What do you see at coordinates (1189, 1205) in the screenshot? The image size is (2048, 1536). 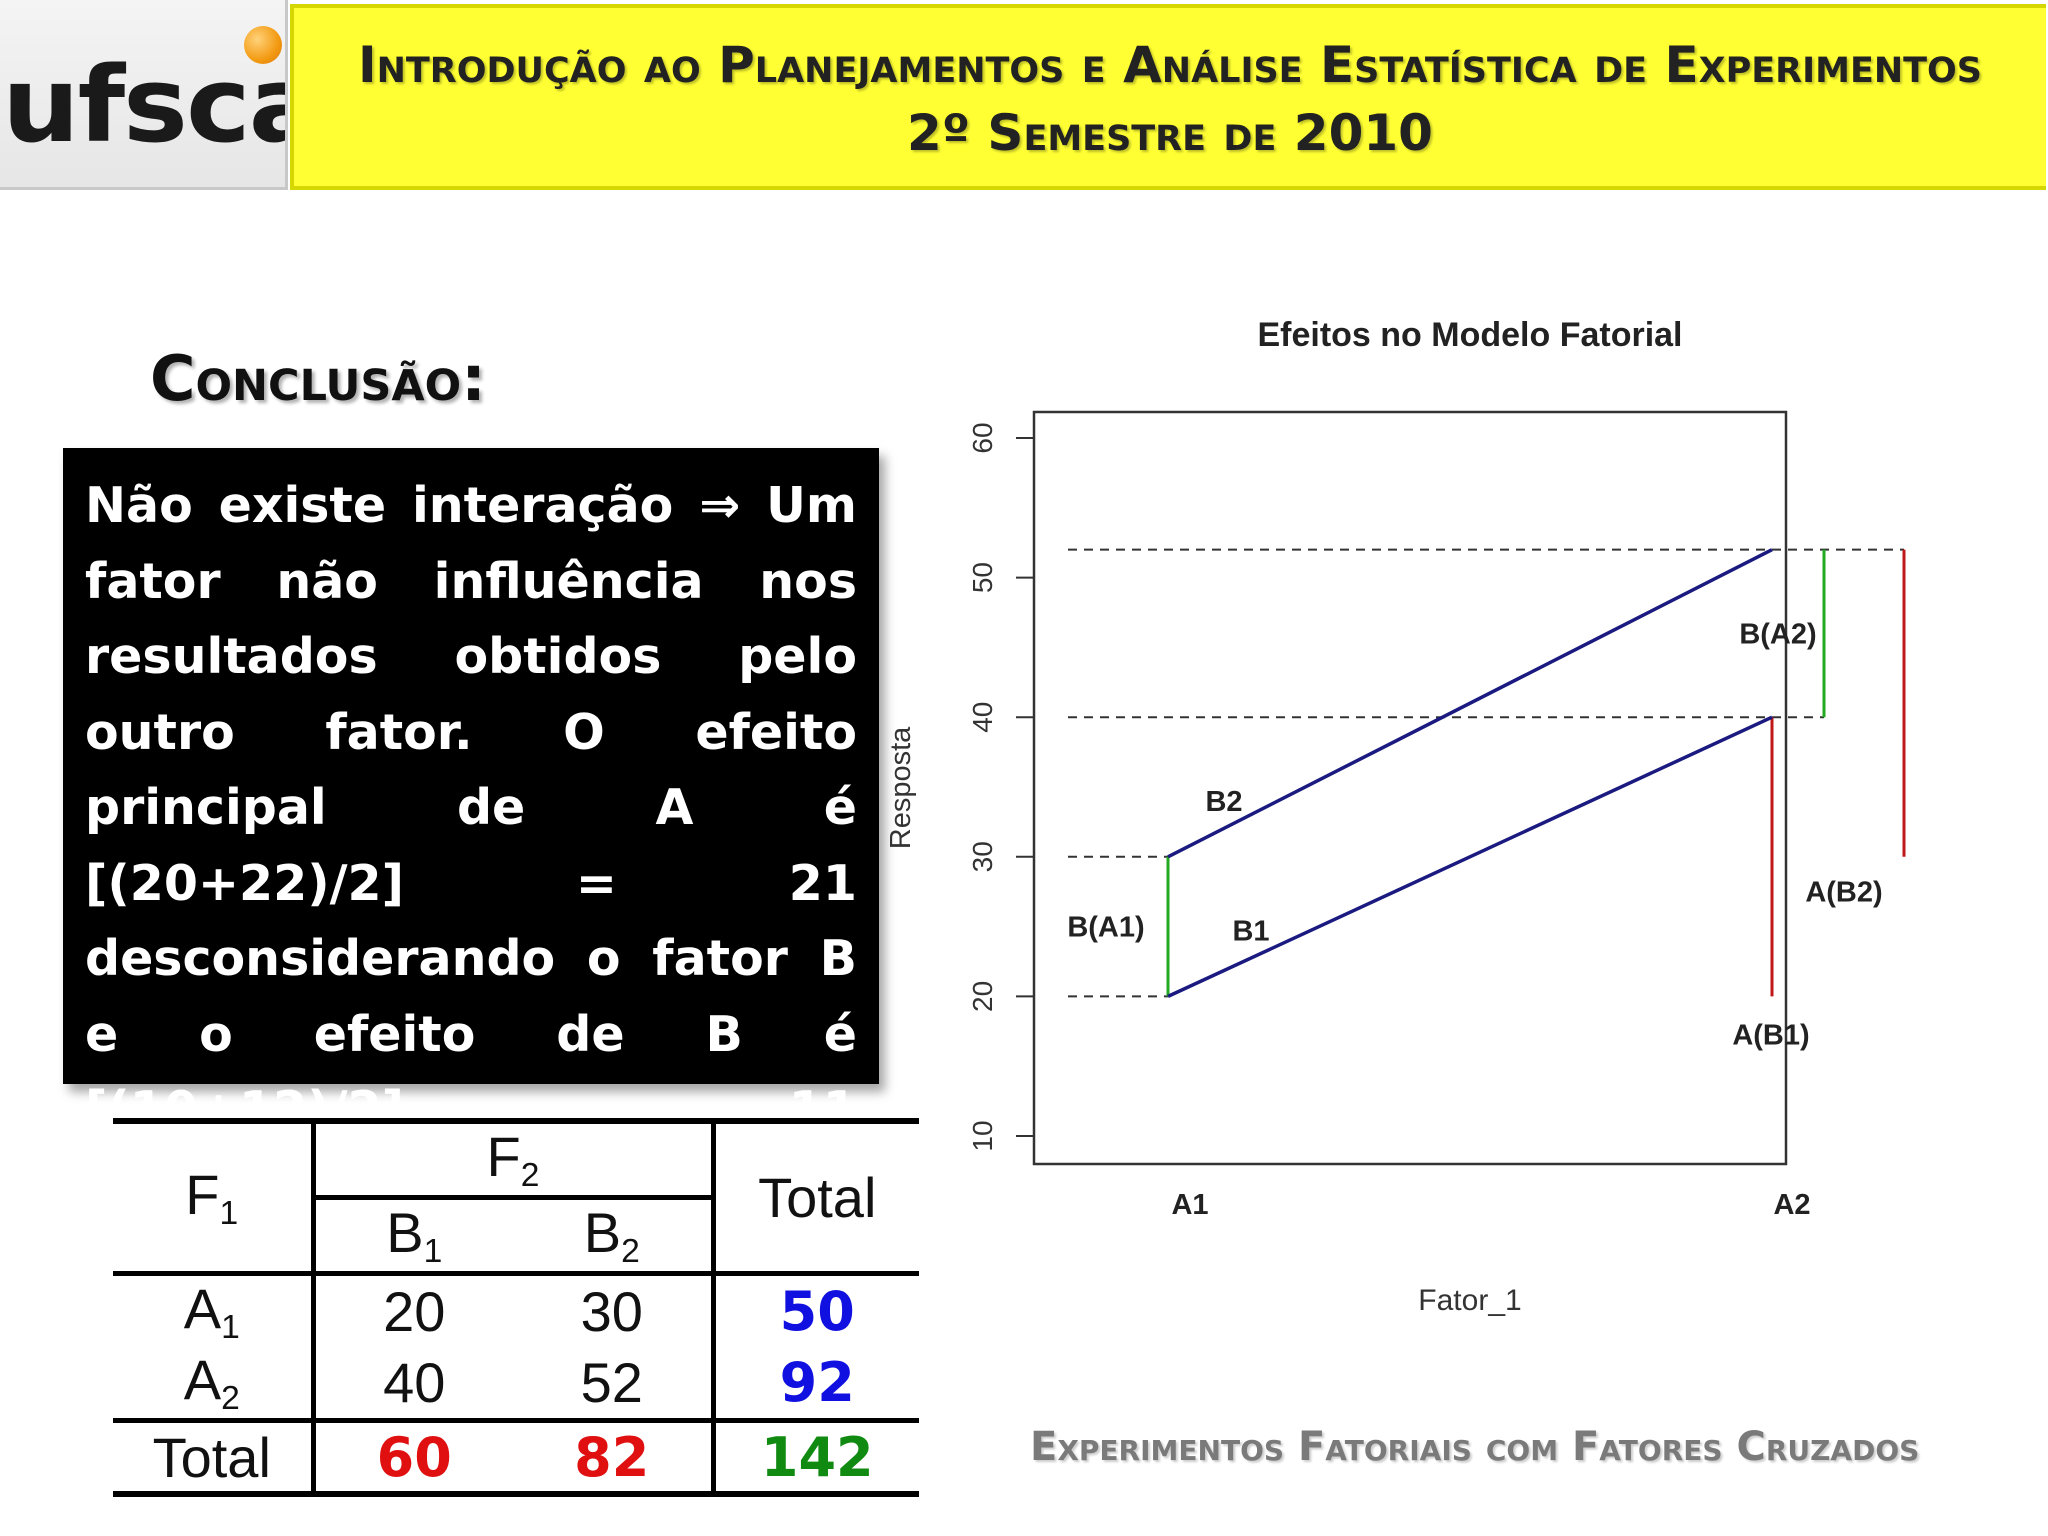 I see `x-tick-label-a1: A1` at bounding box center [1189, 1205].